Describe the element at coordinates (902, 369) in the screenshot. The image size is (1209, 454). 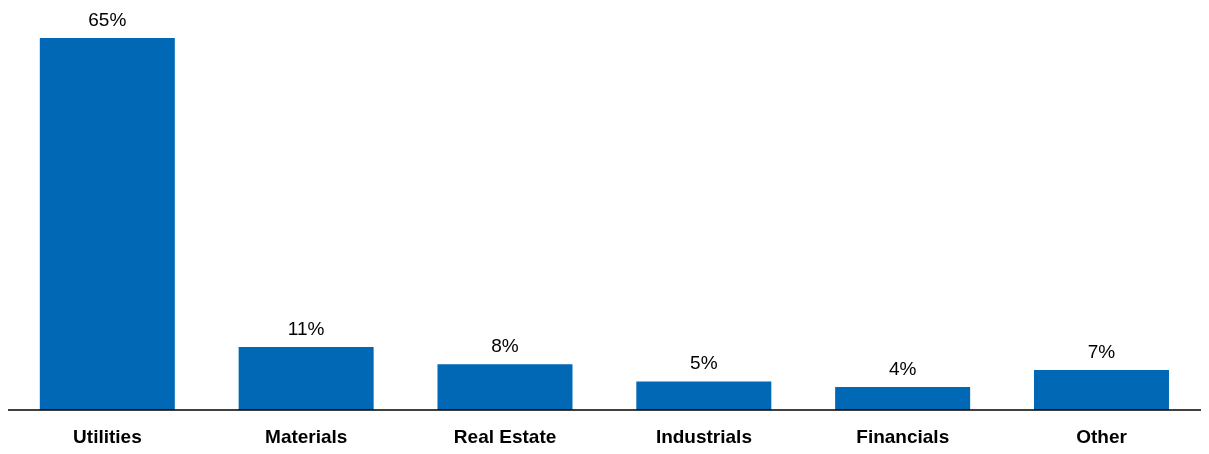
I see `data-label: 4%` at that location.